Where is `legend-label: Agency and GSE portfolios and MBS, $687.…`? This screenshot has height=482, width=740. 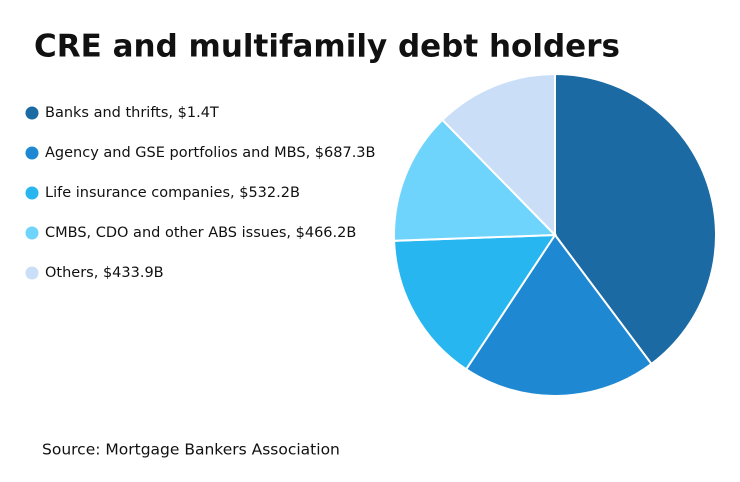 legend-label: Agency and GSE portfolios and MBS, $687.… is located at coordinates (210, 153).